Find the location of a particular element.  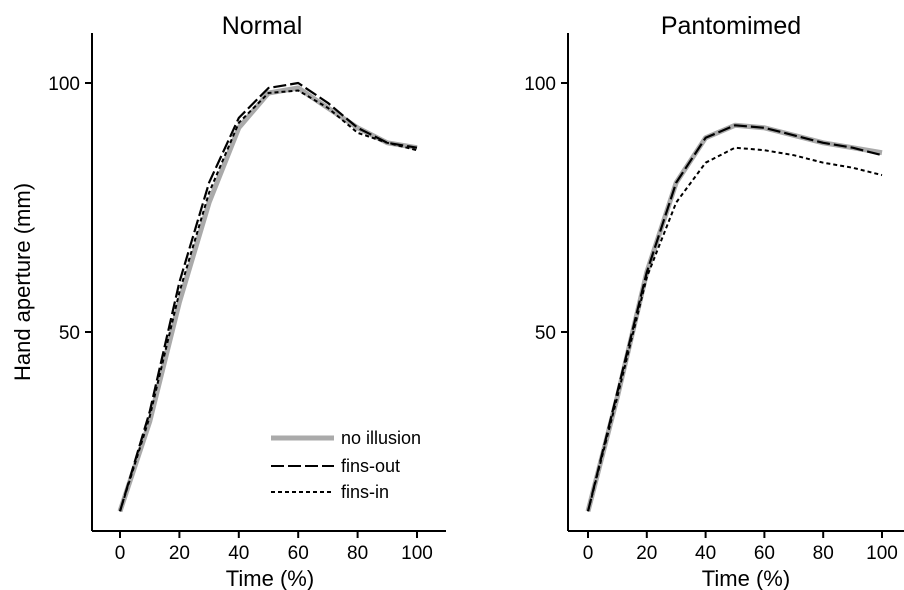

legend: no illusion fins-out fins-in is located at coordinates (346, 465).